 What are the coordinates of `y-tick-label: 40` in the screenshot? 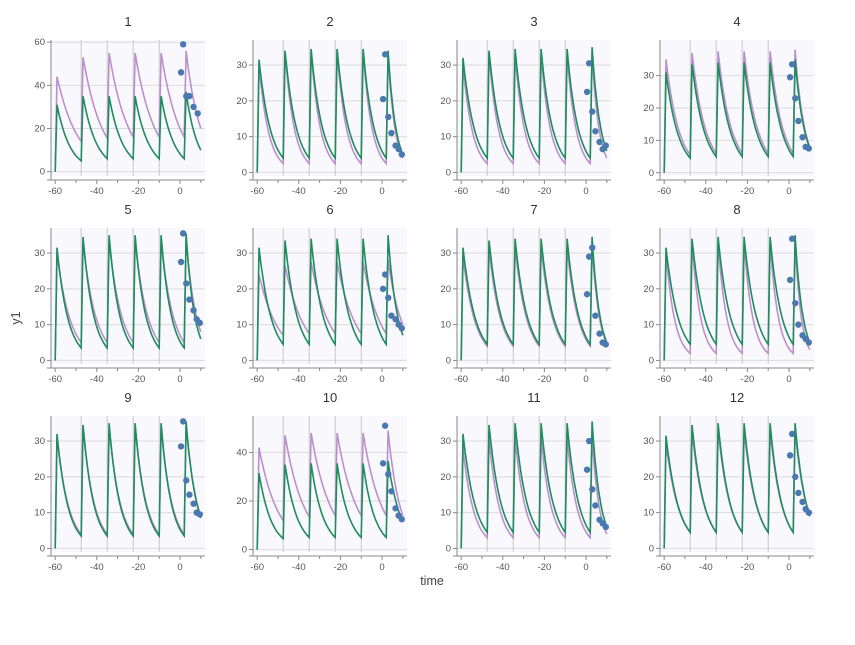 It's located at (39, 85).